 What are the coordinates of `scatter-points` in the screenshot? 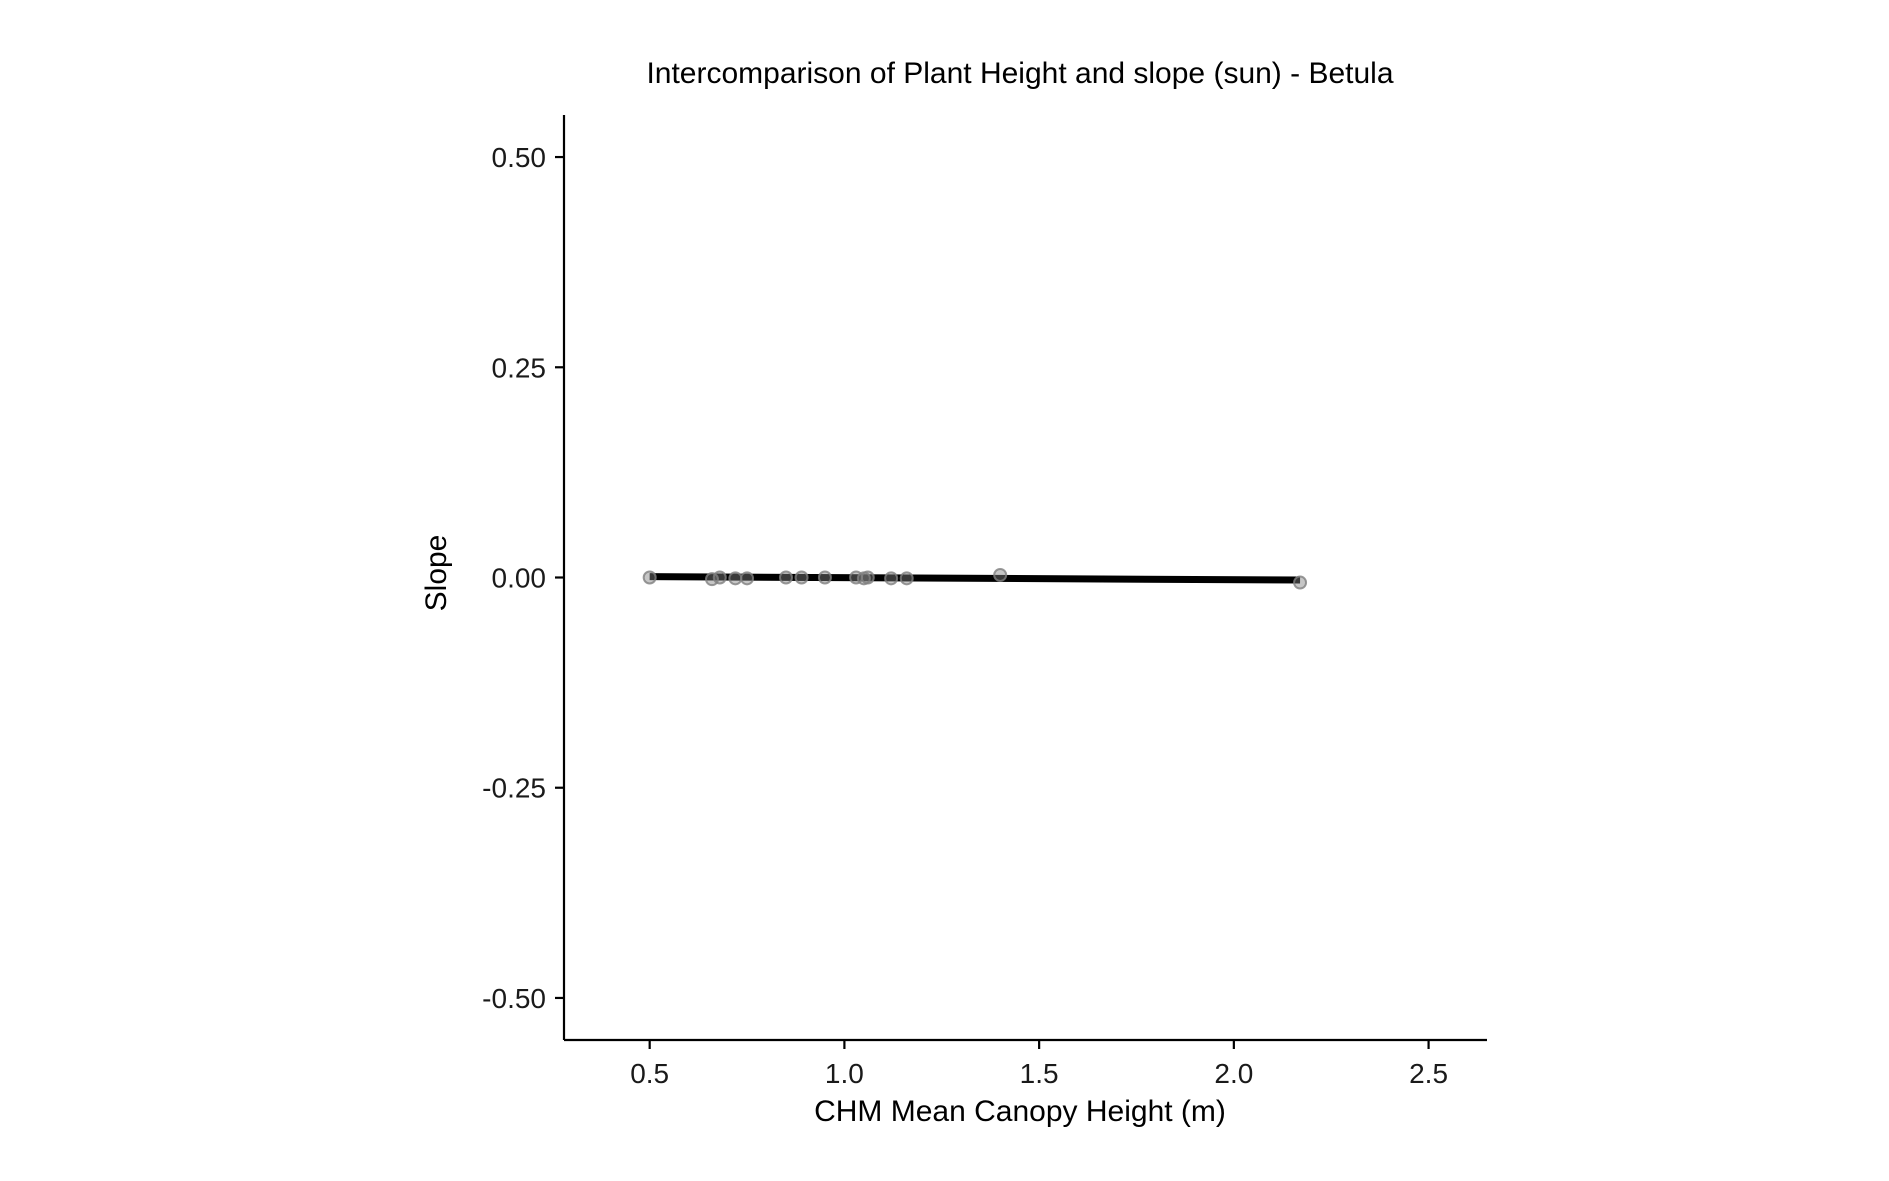 It's located at (975, 578).